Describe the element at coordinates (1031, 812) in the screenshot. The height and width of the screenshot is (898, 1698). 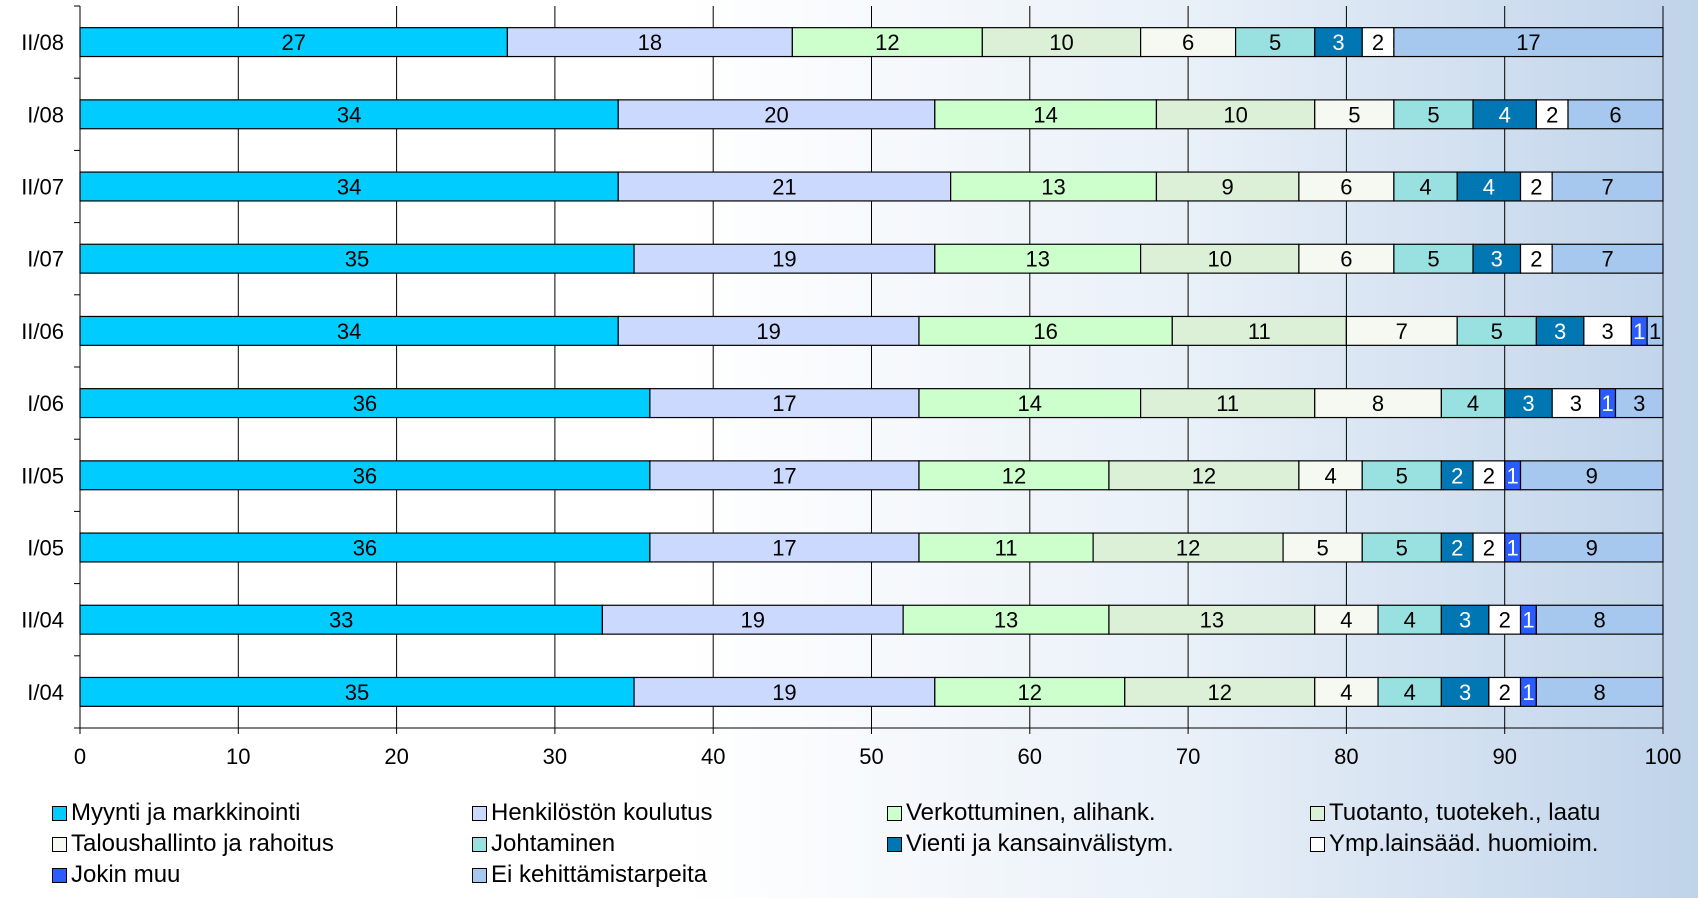
I see `legend-label: Verkottuminen, alihank.` at that location.